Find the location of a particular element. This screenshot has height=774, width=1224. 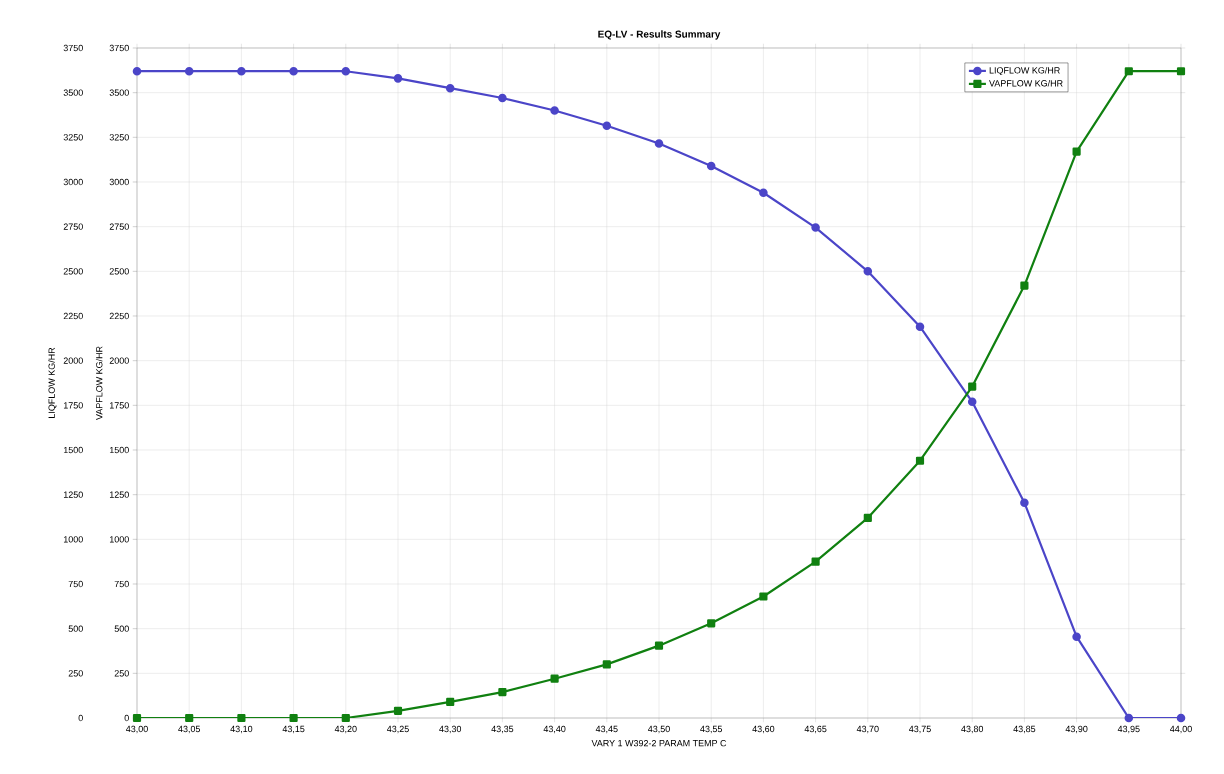

y-tick-label: 750 is located at coordinates (75, 584).